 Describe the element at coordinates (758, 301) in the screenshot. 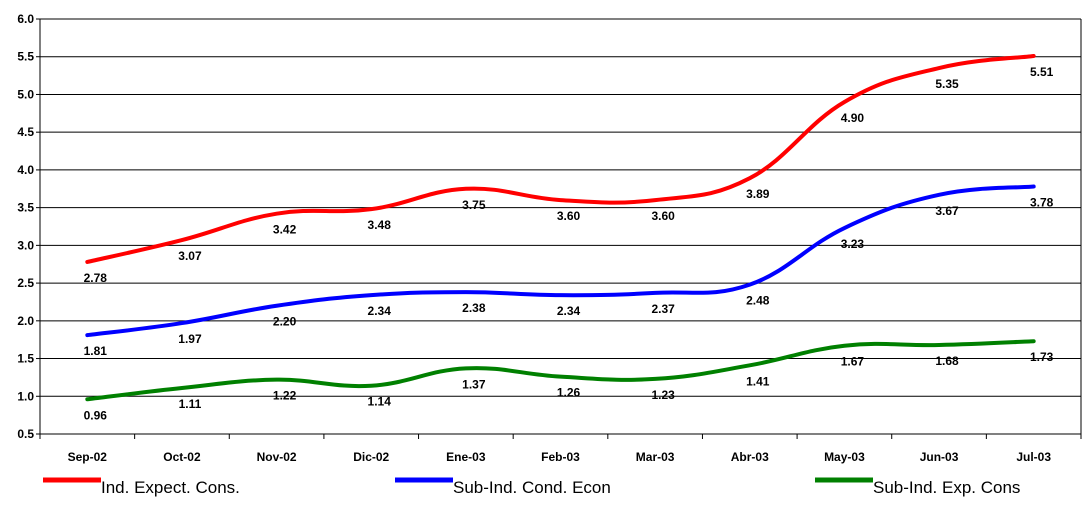

I see `data-label: 2.48` at that location.